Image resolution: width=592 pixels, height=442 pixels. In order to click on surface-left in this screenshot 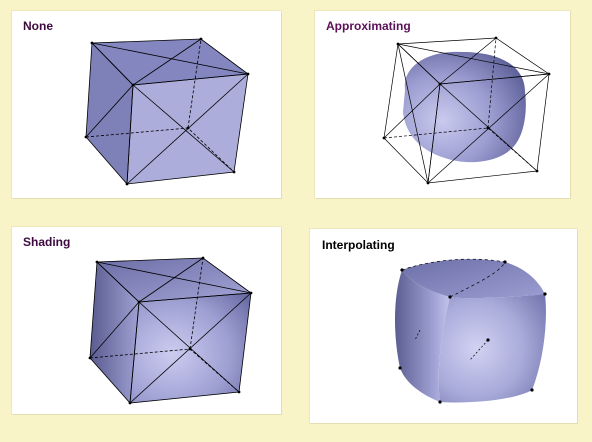, I will do `click(422, 336)`.